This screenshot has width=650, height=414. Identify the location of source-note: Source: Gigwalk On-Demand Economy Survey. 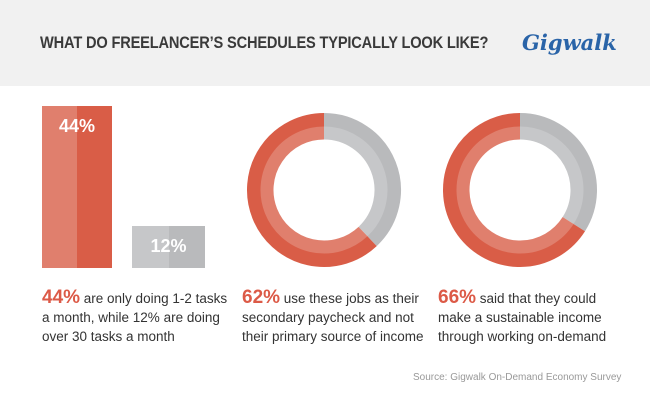
(517, 377).